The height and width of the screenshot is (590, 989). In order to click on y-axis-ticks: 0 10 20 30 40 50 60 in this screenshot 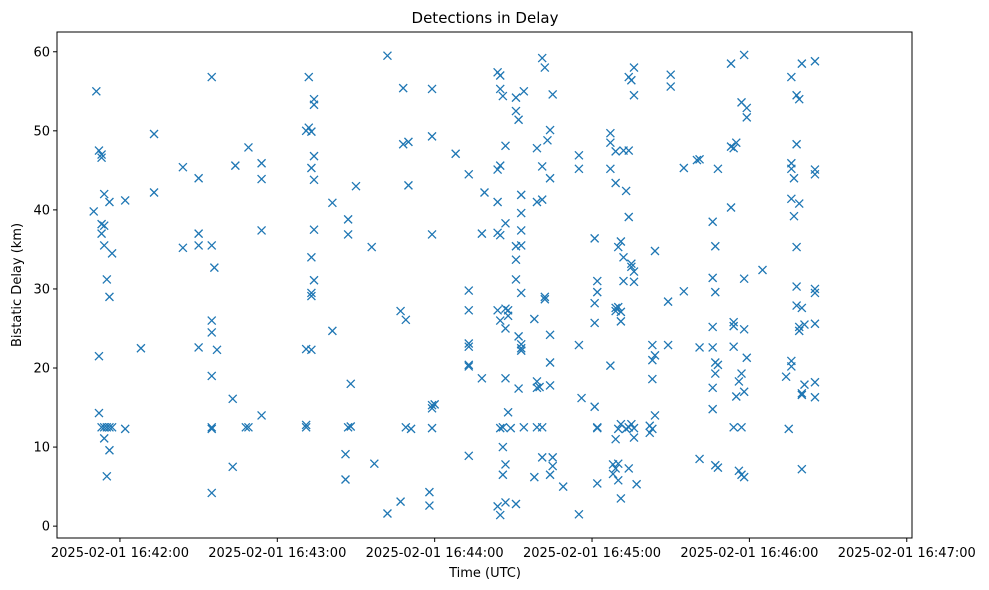, I will do `click(45, 290)`.